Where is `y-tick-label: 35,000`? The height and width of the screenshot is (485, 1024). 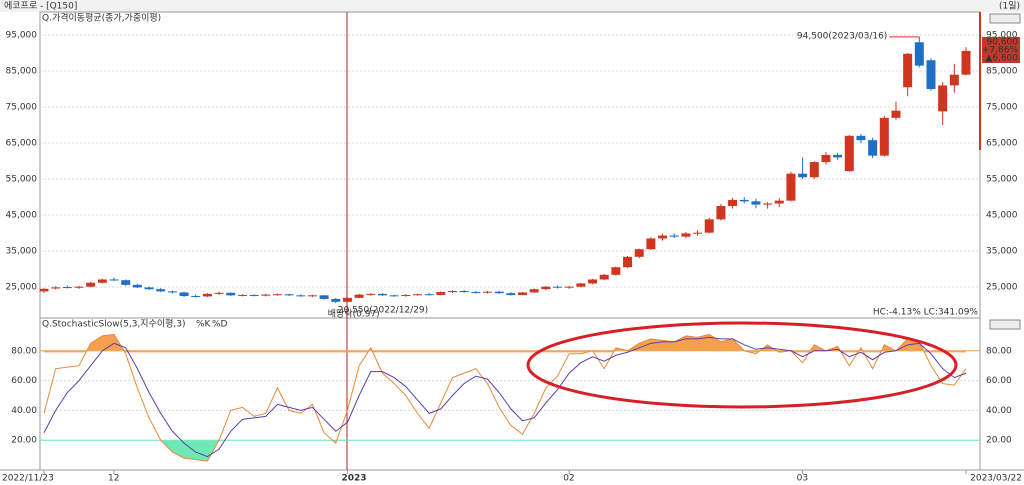 y-tick-label: 35,000 is located at coordinates (22, 252).